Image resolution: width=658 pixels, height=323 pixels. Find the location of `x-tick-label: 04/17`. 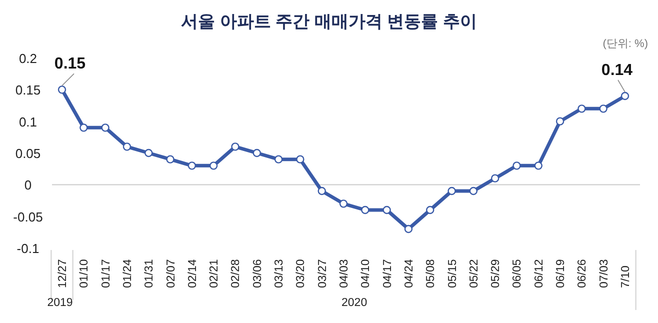

x-tick-label: 04/17 is located at coordinates (388, 273).